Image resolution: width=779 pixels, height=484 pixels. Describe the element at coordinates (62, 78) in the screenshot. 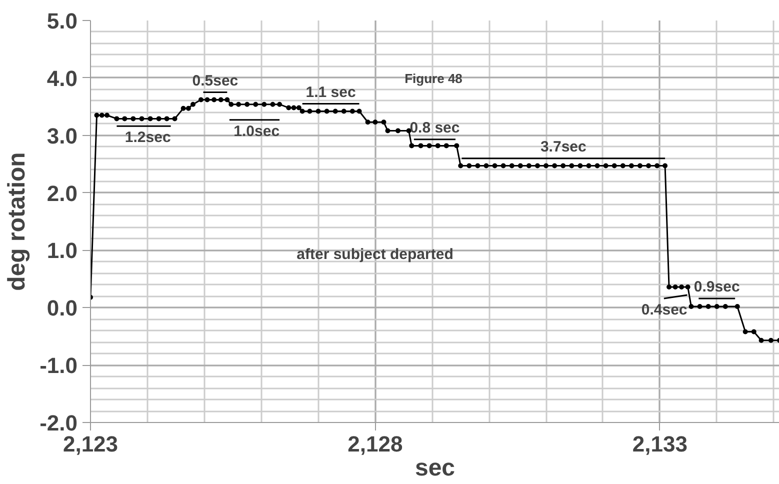

I see `y-tick-label: 4.0` at that location.